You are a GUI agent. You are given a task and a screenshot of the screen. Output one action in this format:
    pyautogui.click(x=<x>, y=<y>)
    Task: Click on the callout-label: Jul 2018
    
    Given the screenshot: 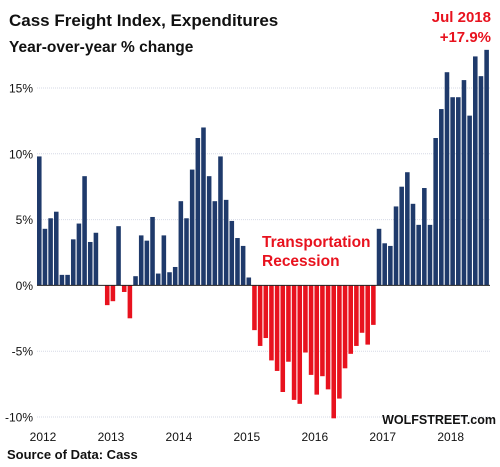 What is the action you would take?
    pyautogui.click(x=461, y=17)
    